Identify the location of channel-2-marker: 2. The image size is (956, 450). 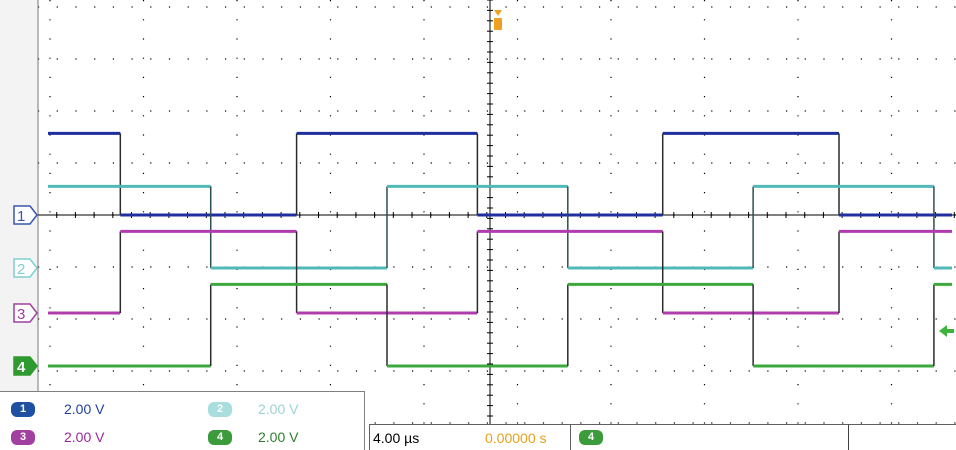
(25, 268).